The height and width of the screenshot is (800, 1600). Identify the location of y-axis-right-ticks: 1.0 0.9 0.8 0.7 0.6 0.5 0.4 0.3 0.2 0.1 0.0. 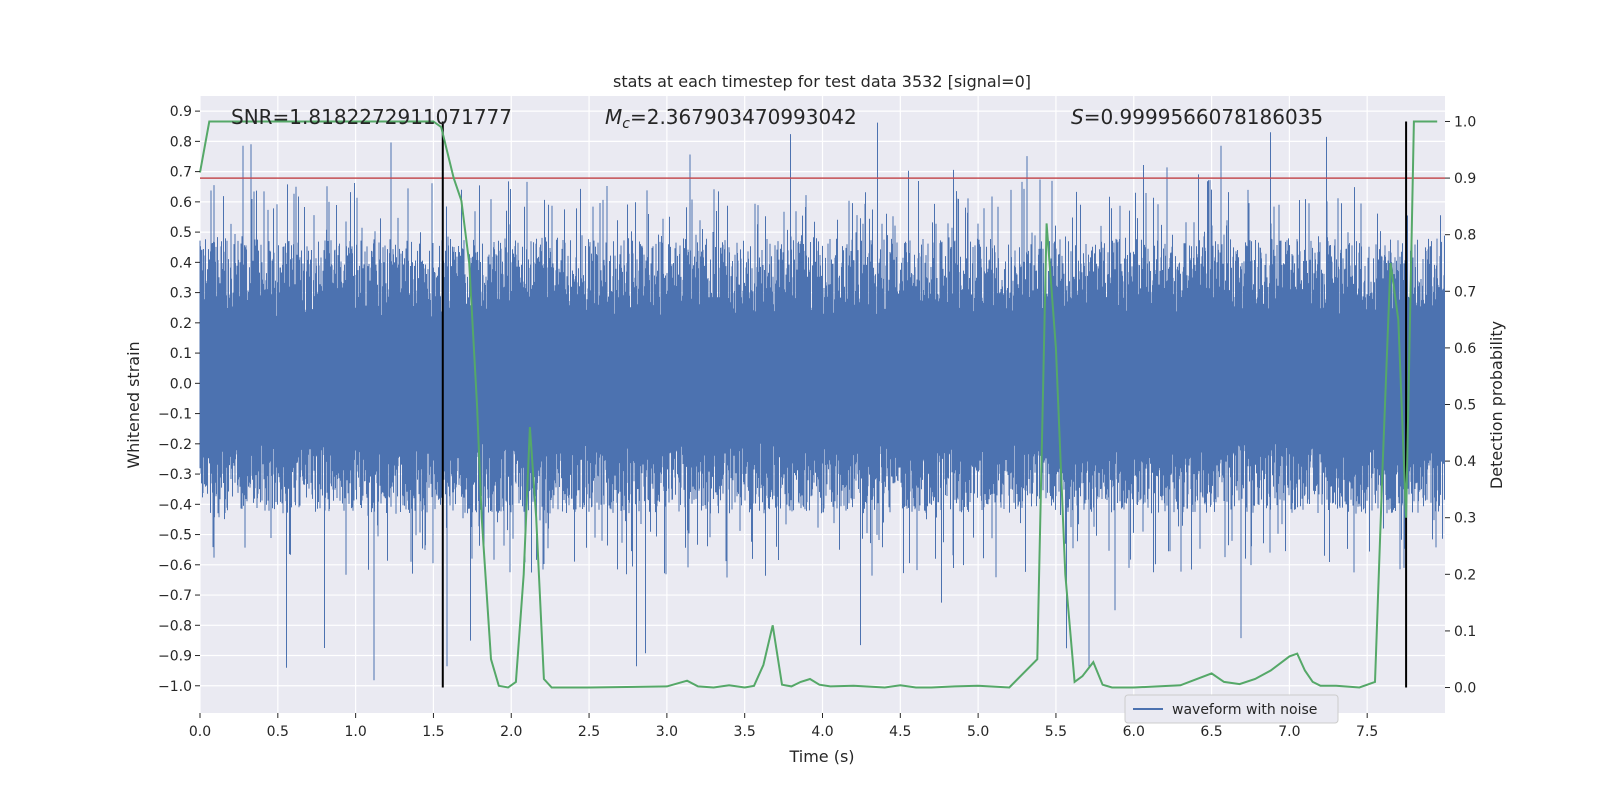
(1460, 405).